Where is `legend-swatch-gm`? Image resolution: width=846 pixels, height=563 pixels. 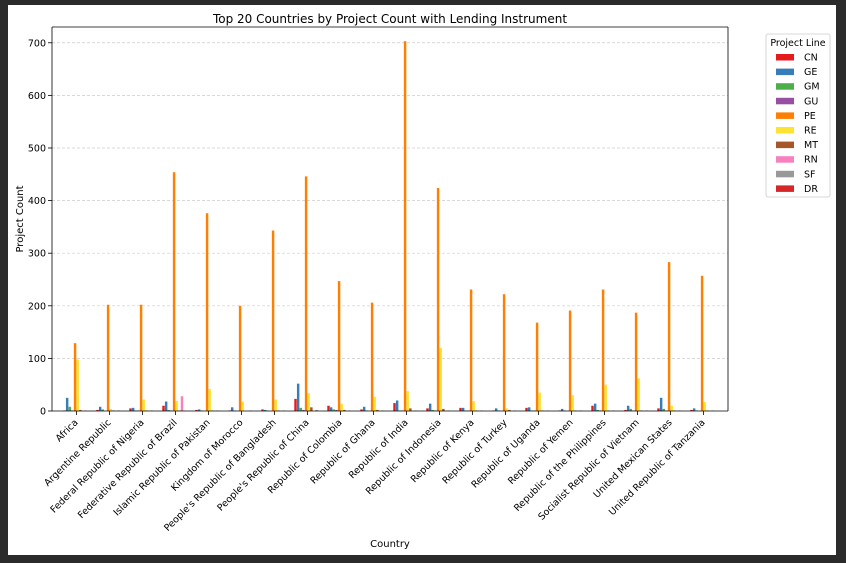
legend-swatch-gm is located at coordinates (785, 86).